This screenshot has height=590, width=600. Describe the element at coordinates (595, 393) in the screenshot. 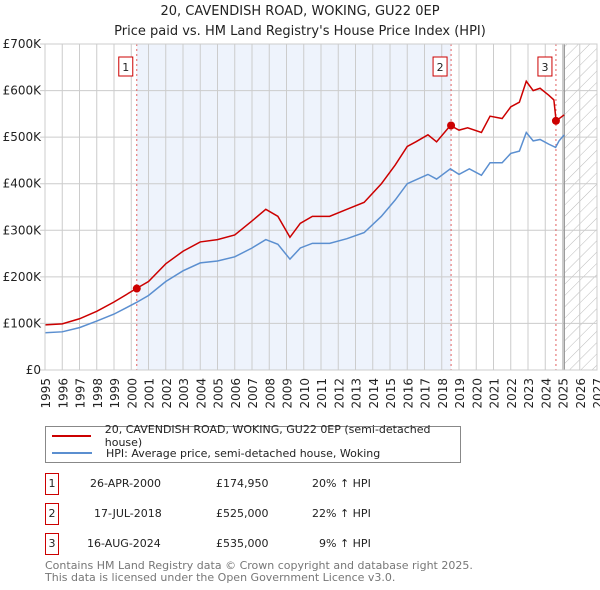

I see `x-tick-label: 2027` at that location.